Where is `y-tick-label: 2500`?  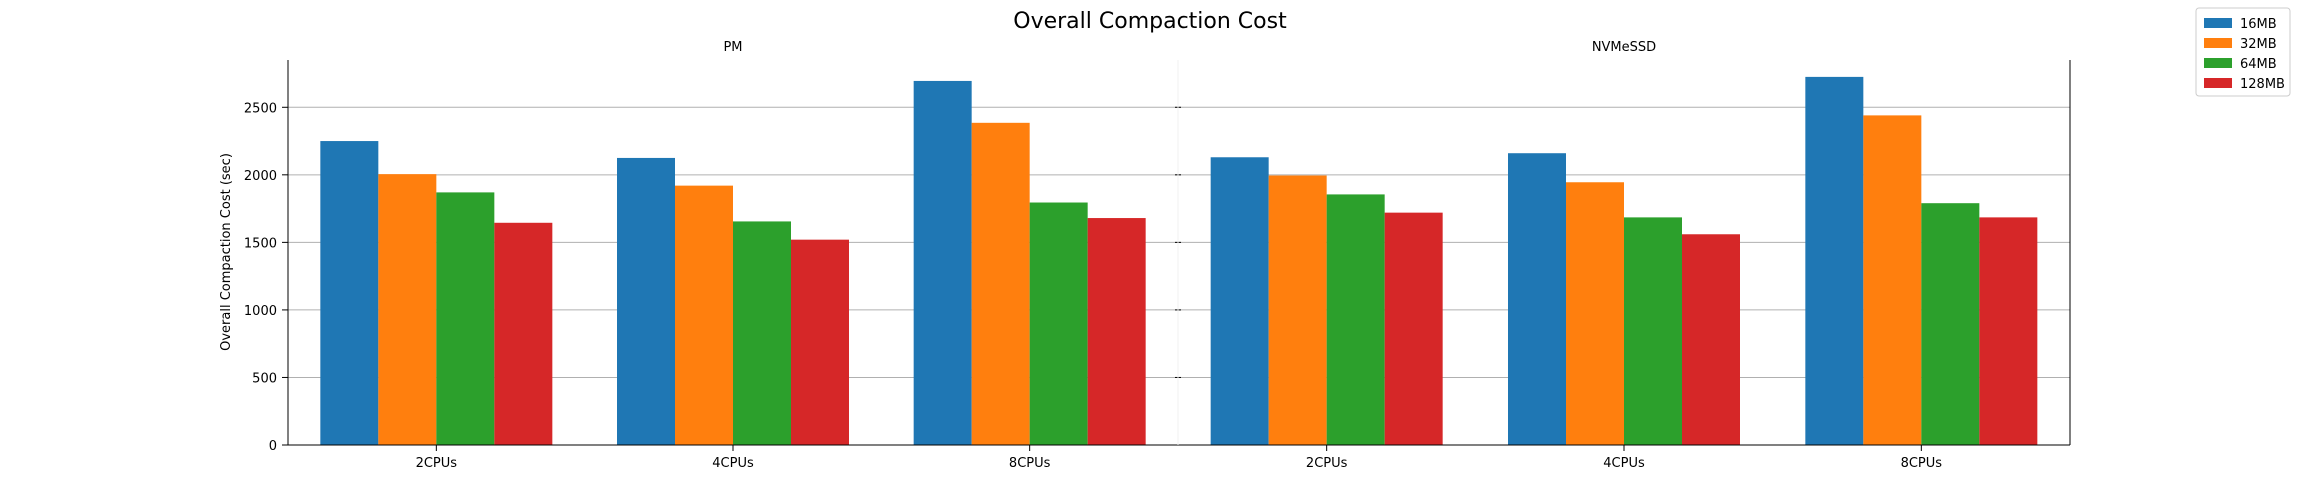
y-tick-label: 2500 is located at coordinates (260, 108).